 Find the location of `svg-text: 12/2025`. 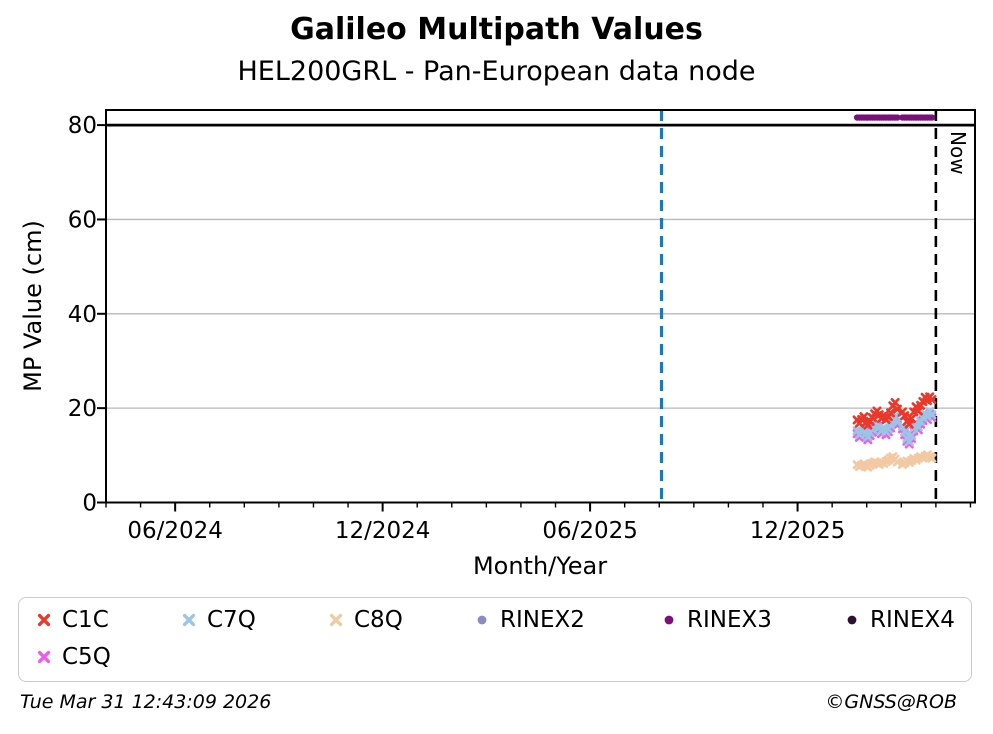

svg-text: 12/2025 is located at coordinates (798, 531).